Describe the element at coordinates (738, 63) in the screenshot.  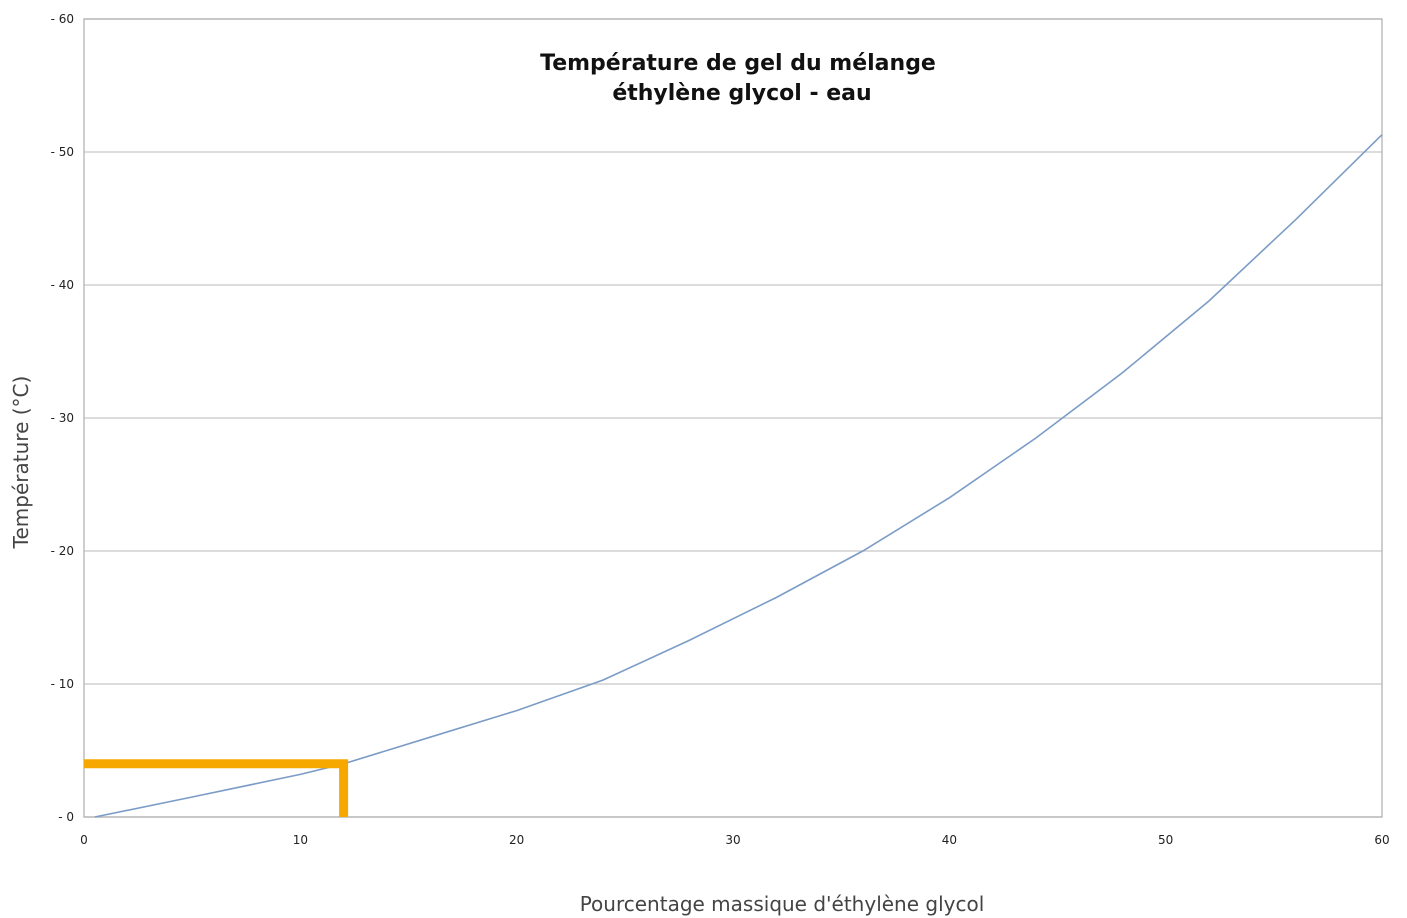
I see `title-line-1: Température de gel du mélange` at that location.